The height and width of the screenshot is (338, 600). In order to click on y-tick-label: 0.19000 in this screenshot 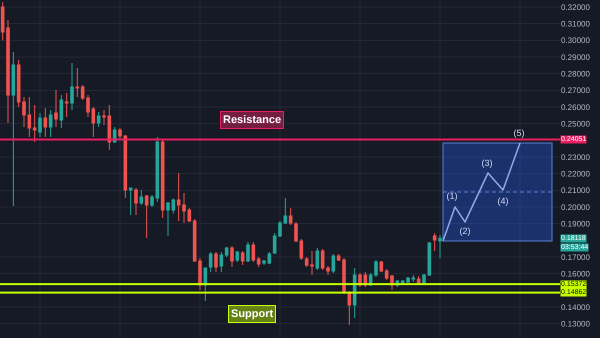, I will do `click(575, 223)`.